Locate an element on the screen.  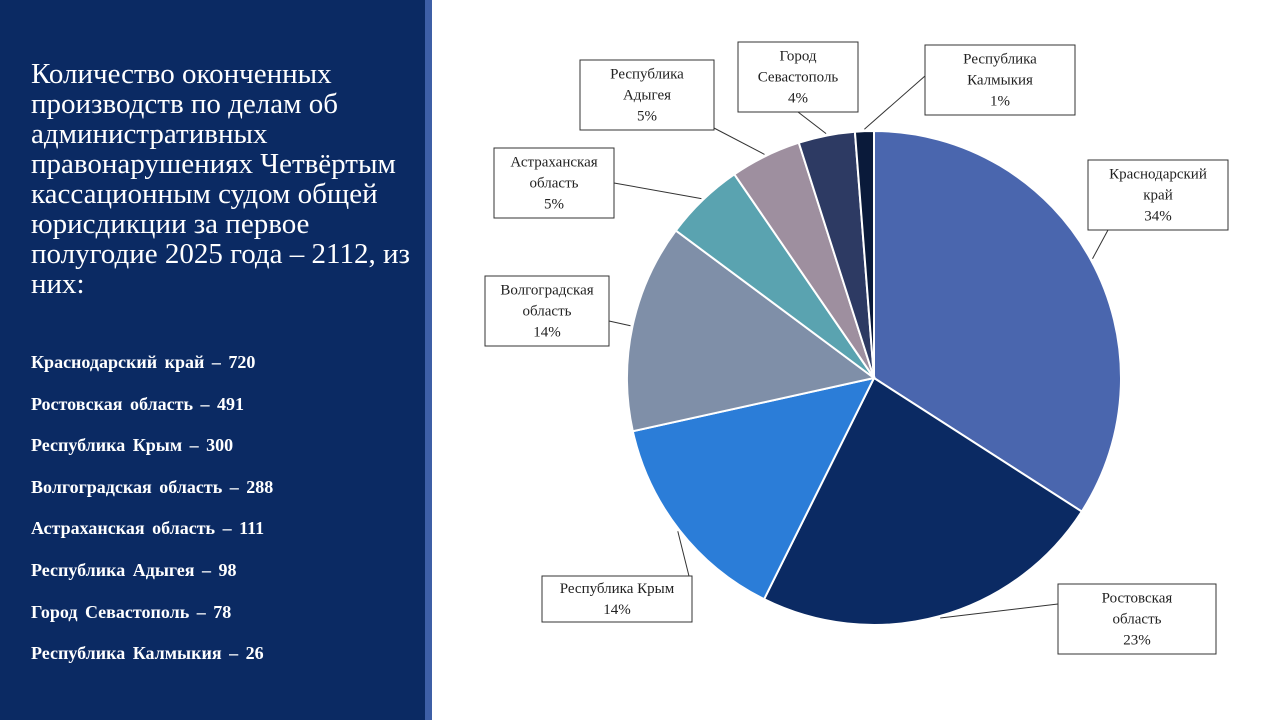
slice-name-label: Севастополь is located at coordinates (798, 78).